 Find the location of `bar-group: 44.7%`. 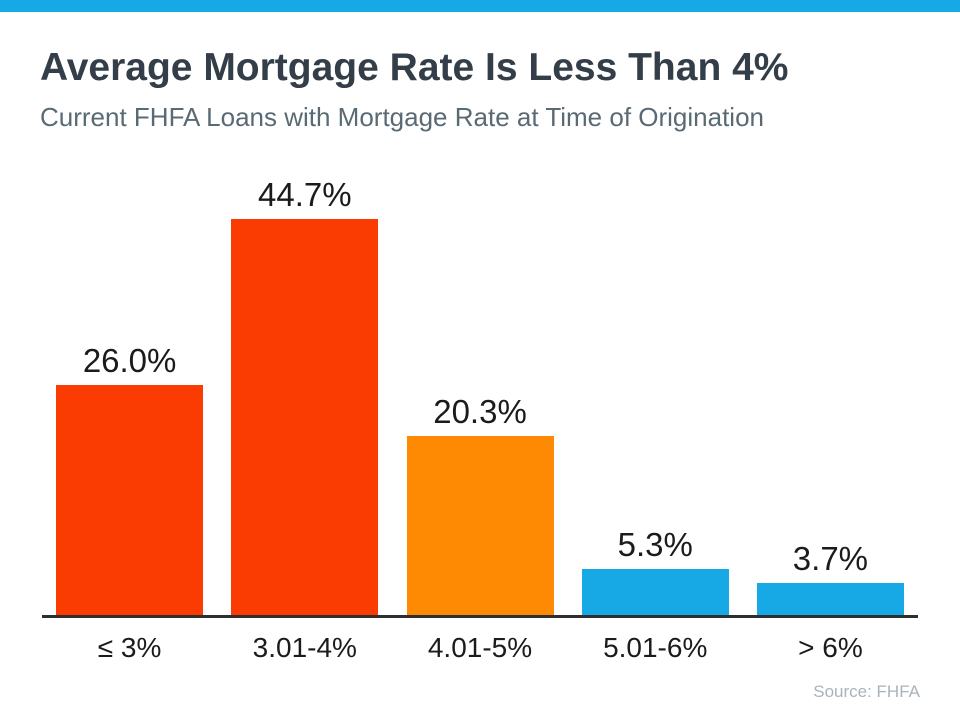

bar-group: 44.7% is located at coordinates (304, 393).